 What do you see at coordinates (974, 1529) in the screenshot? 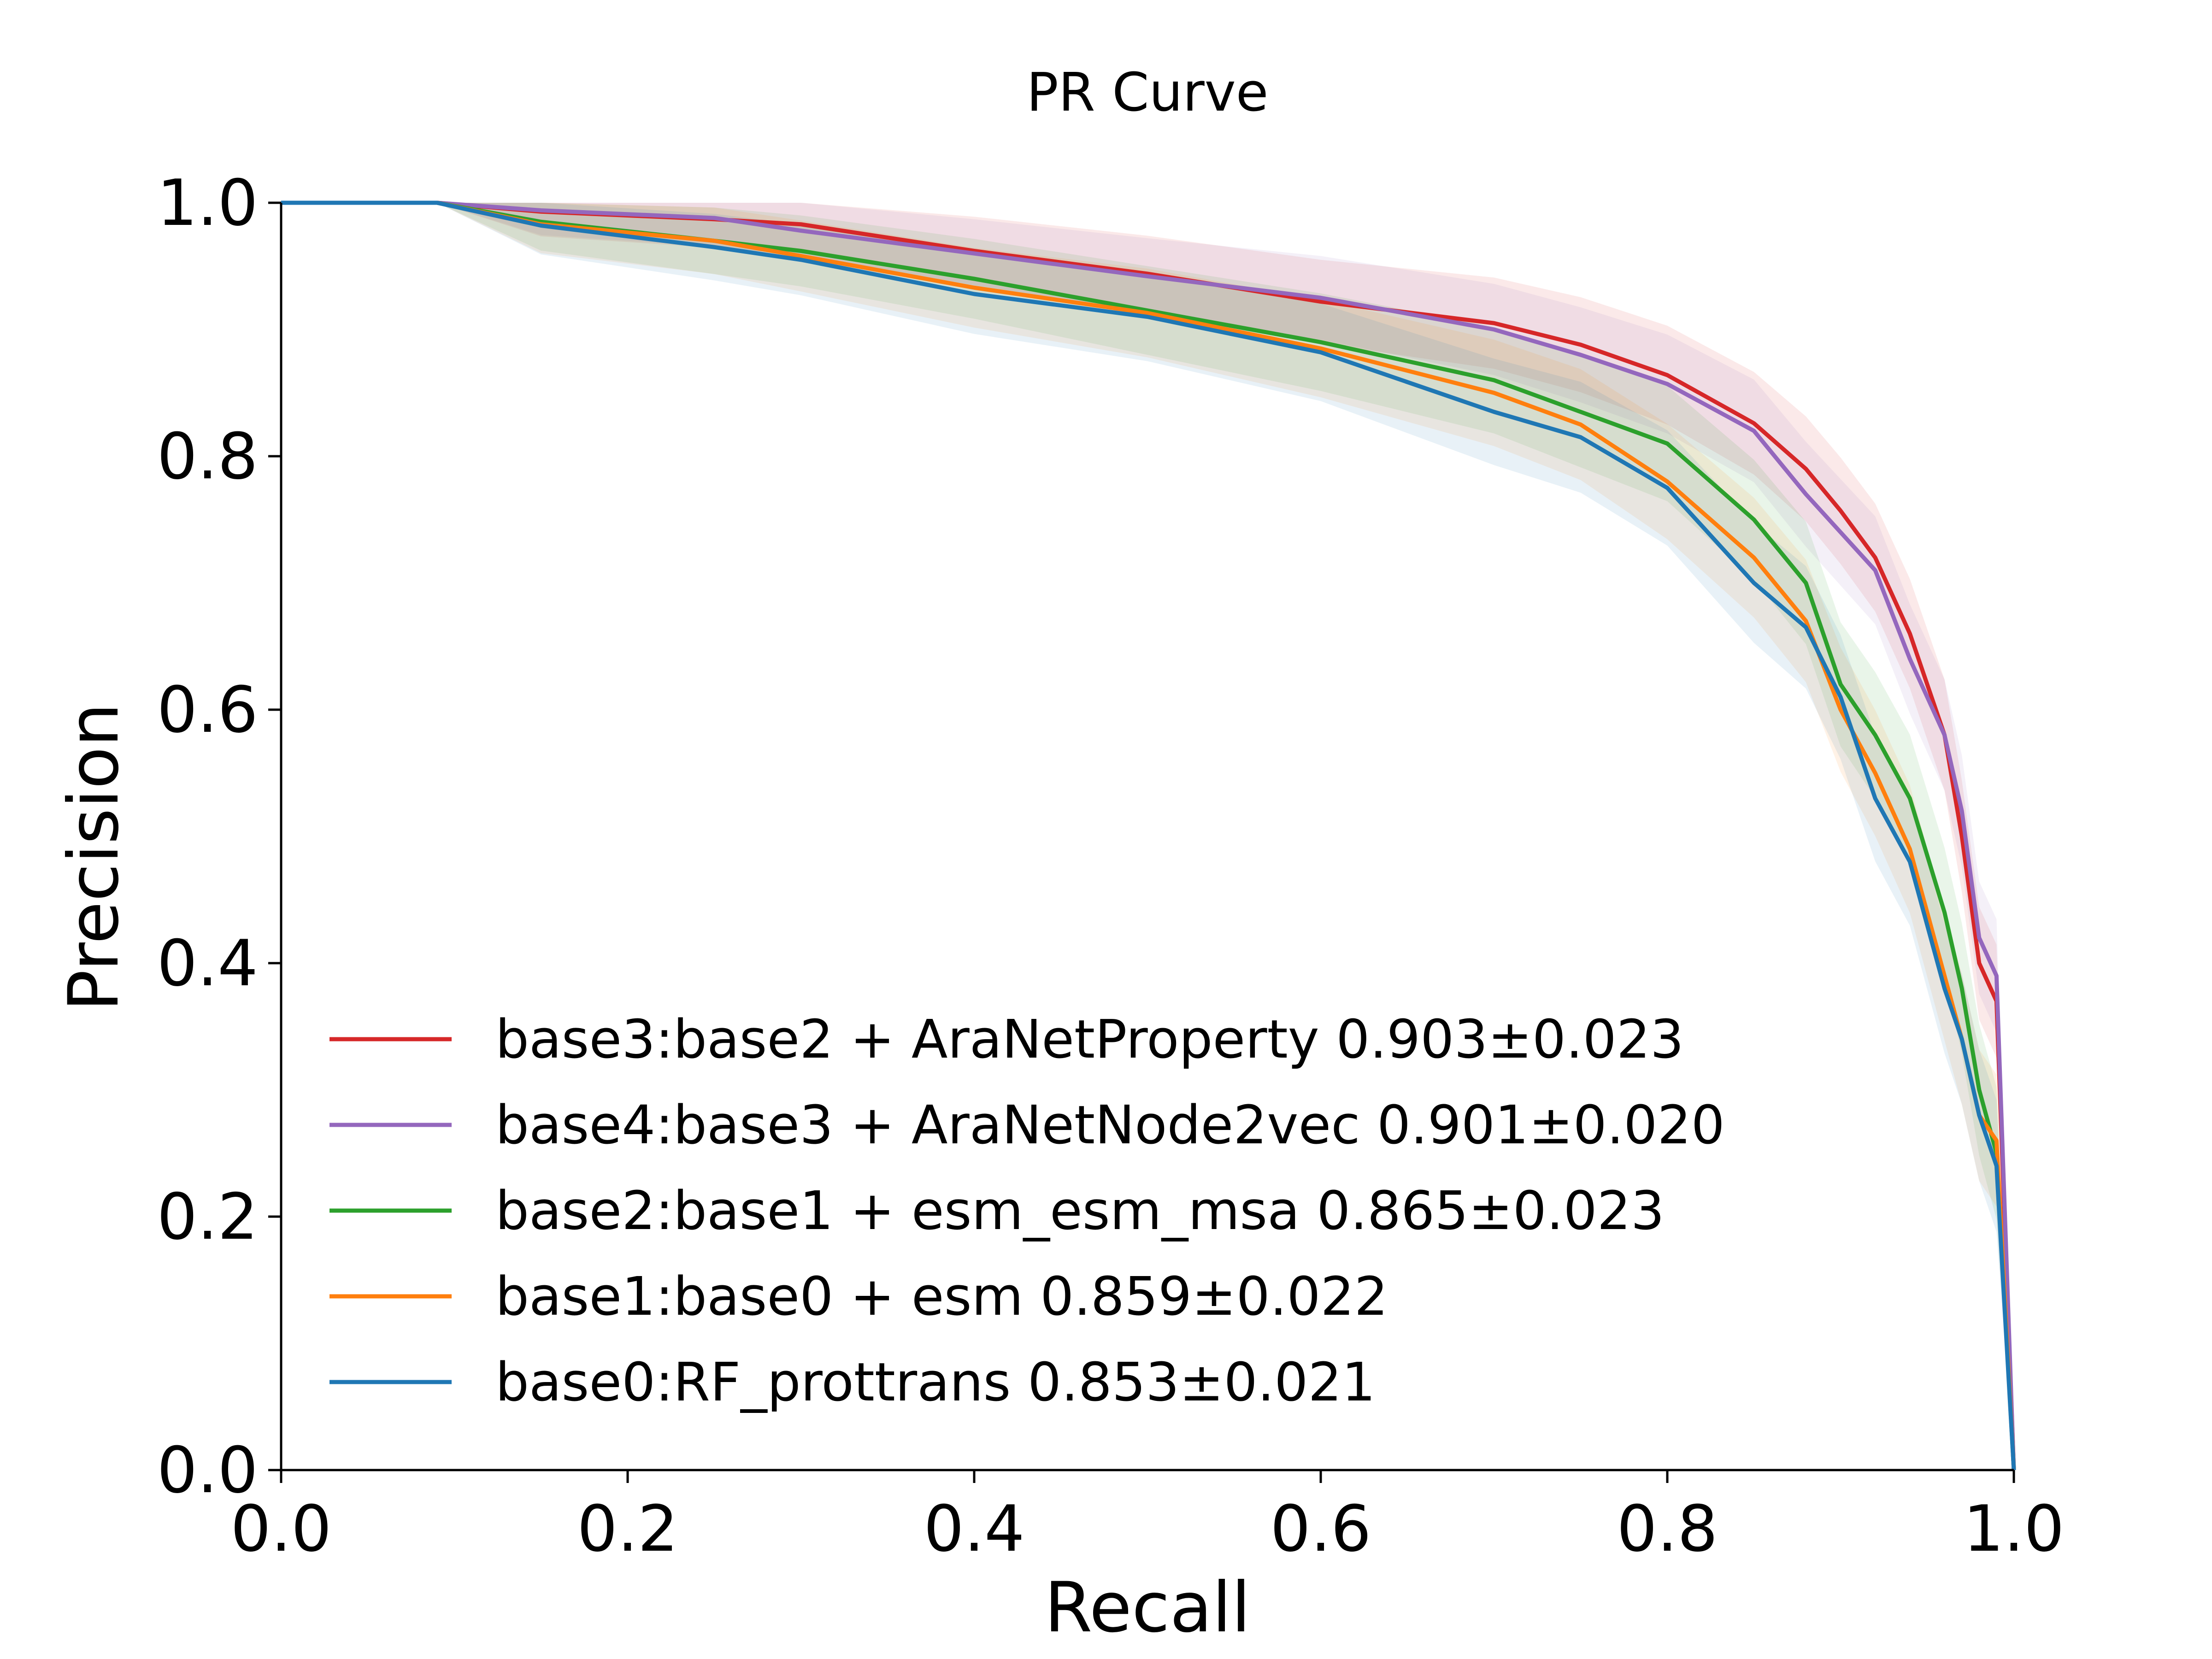
I see `x-tick-label: 0.4` at bounding box center [974, 1529].